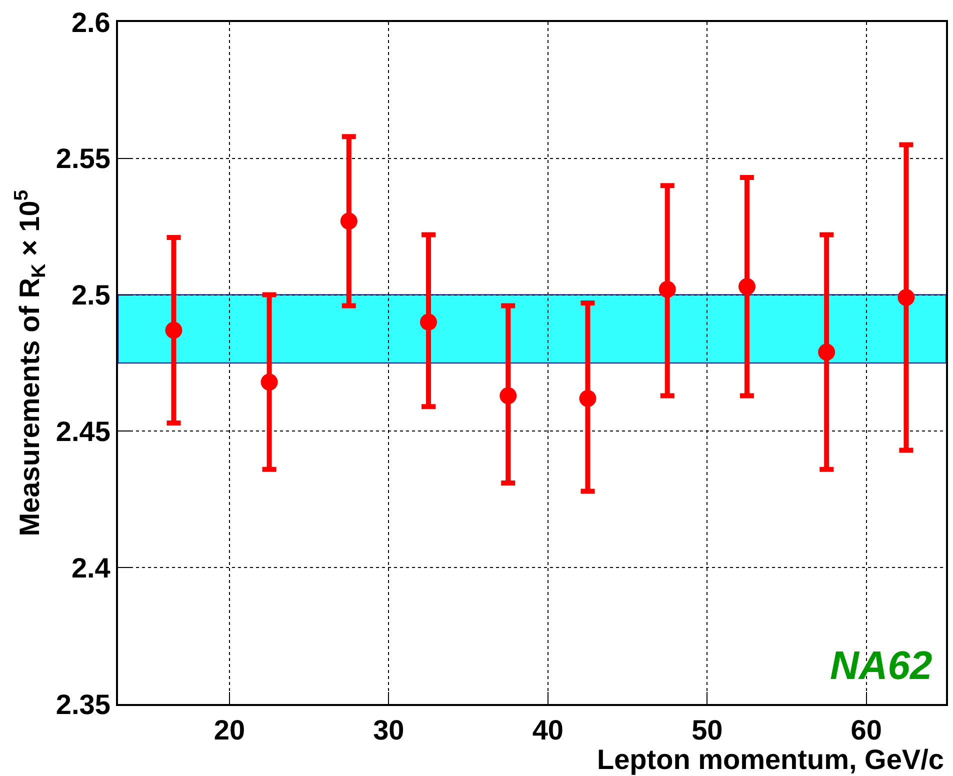 This screenshot has height=776, width=953. What do you see at coordinates (548, 730) in the screenshot?
I see `x-tick-label: 40` at bounding box center [548, 730].